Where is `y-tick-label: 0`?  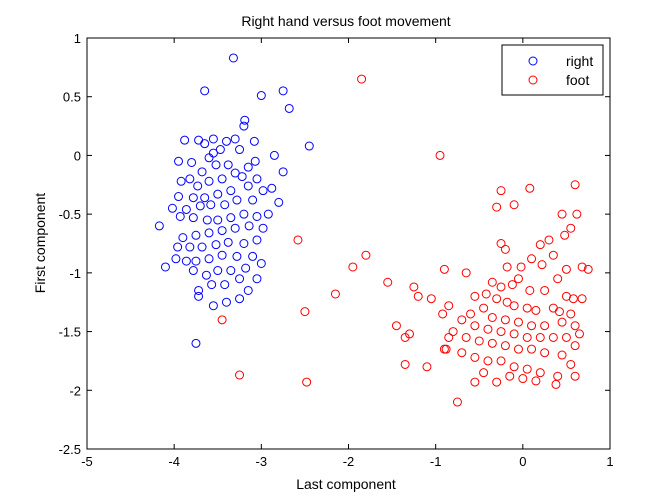
y-tick-label: 0 is located at coordinates (77, 155).